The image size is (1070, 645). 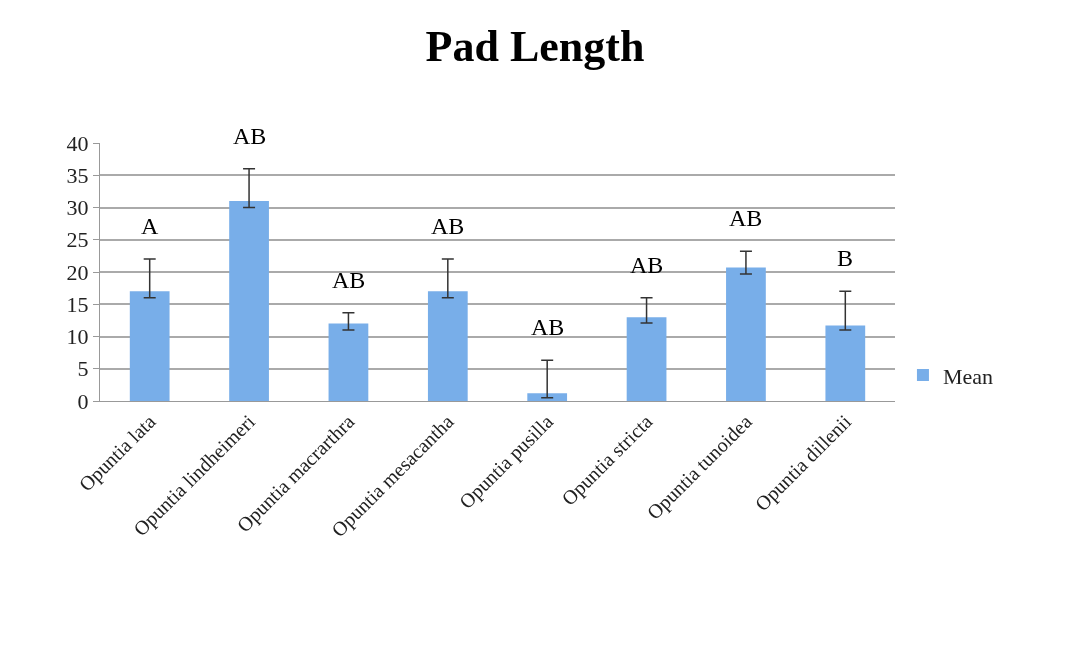 What do you see at coordinates (77, 272) in the screenshot?
I see `y-tick-label: 20` at bounding box center [77, 272].